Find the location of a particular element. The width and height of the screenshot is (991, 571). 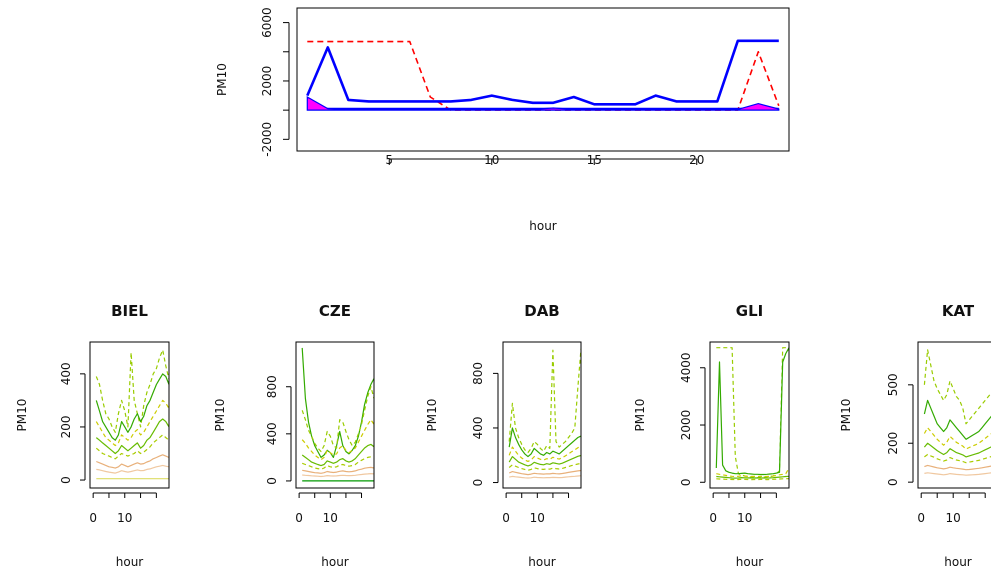

y-tick-label: 6000 is located at coordinates (267, 22).